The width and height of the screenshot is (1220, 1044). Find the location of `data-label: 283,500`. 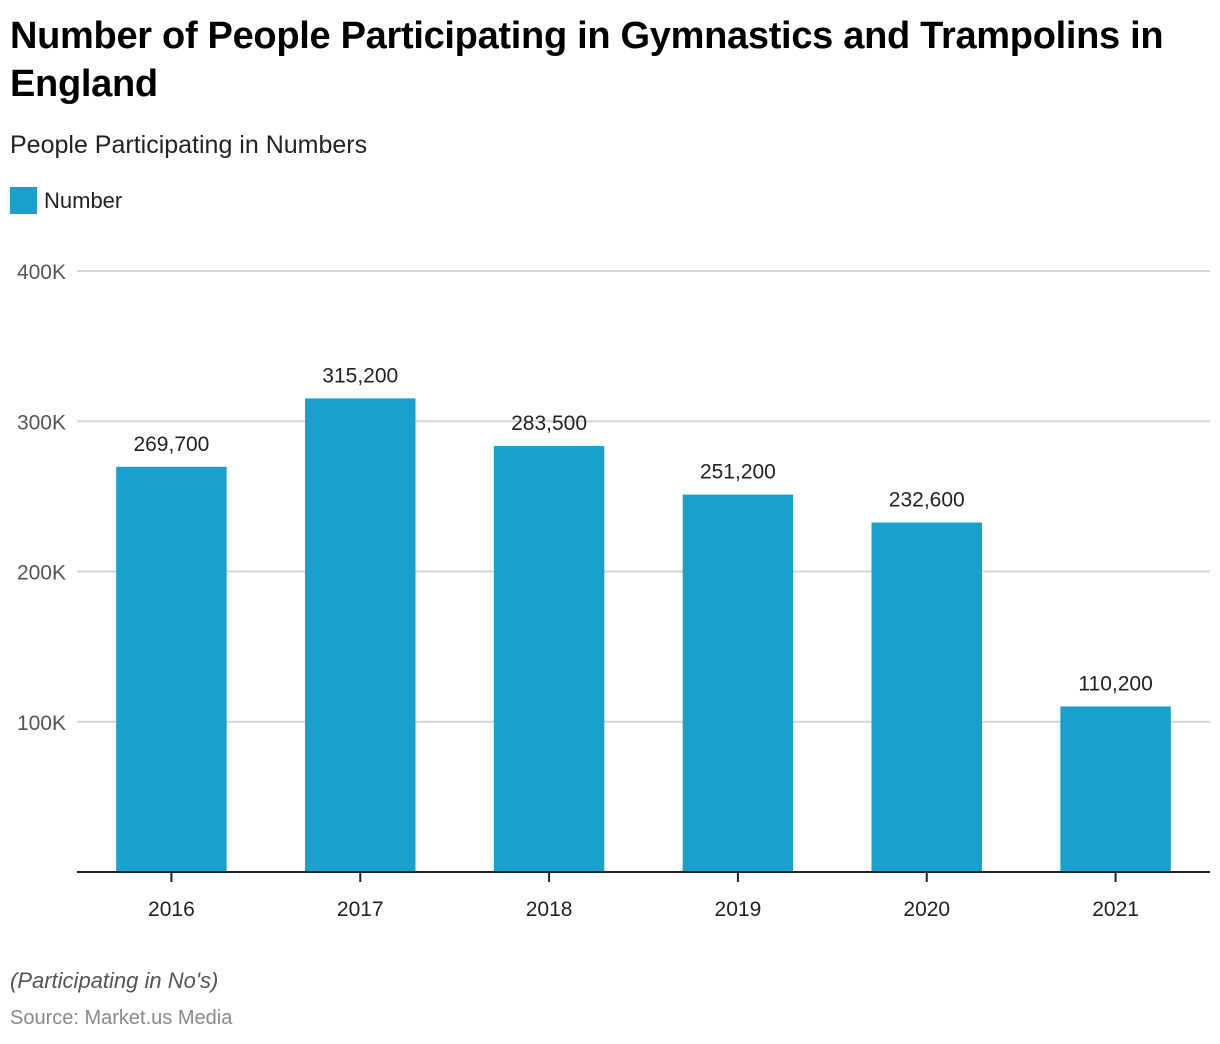

data-label: 283,500 is located at coordinates (549, 423).